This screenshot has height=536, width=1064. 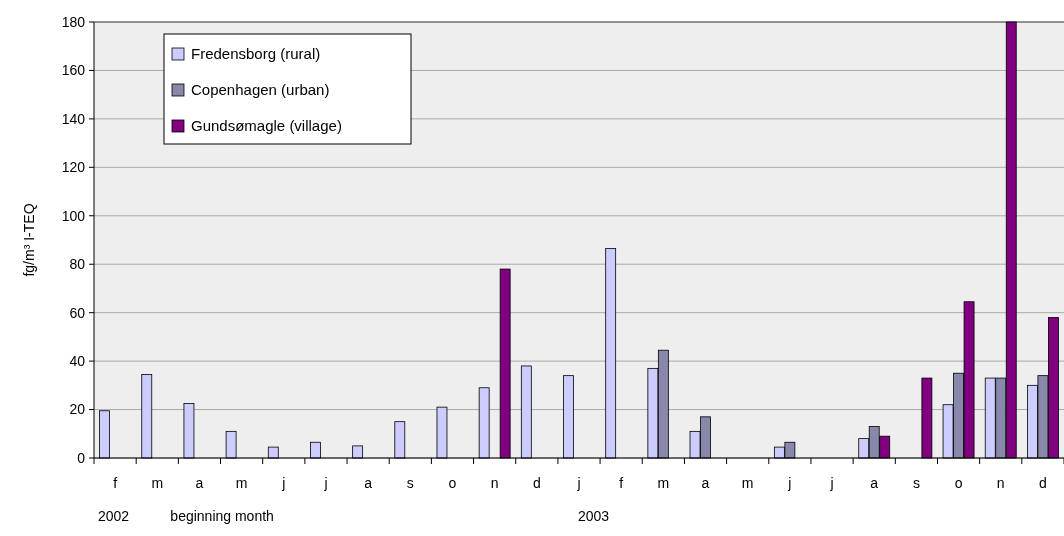 I want to click on y-tick-label: 60, so click(x=77, y=312).